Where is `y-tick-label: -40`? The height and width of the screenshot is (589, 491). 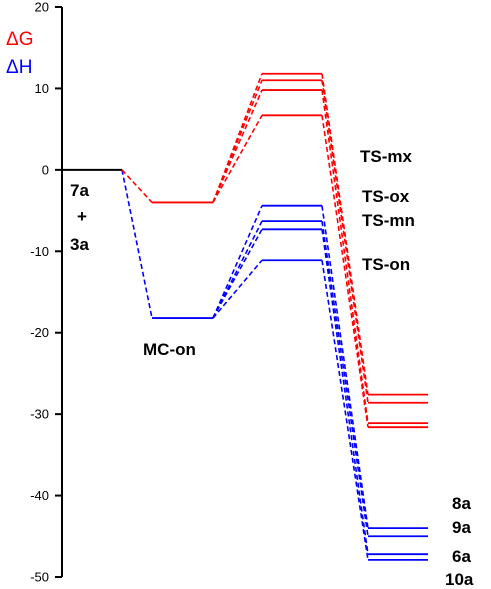 y-tick-label: -40 is located at coordinates (39, 495).